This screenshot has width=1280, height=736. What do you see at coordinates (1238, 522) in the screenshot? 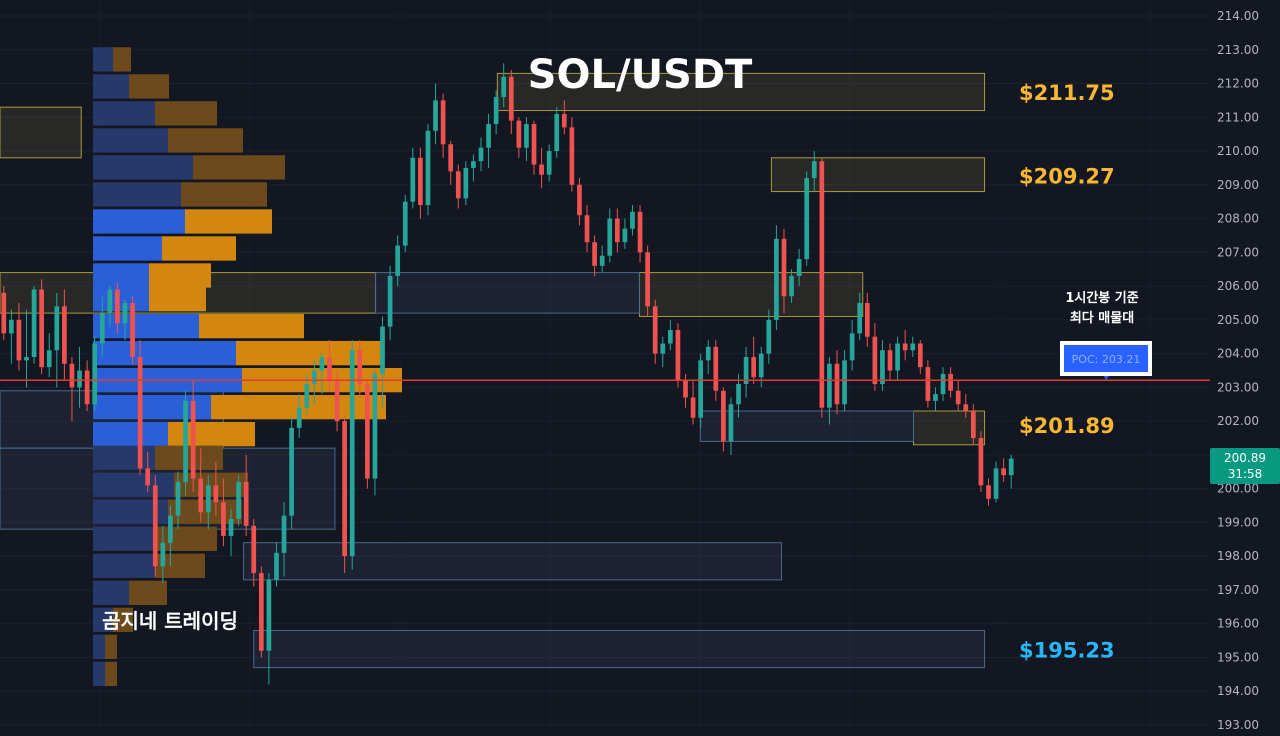
I see `price-tick-label: 199.00` at bounding box center [1238, 522].